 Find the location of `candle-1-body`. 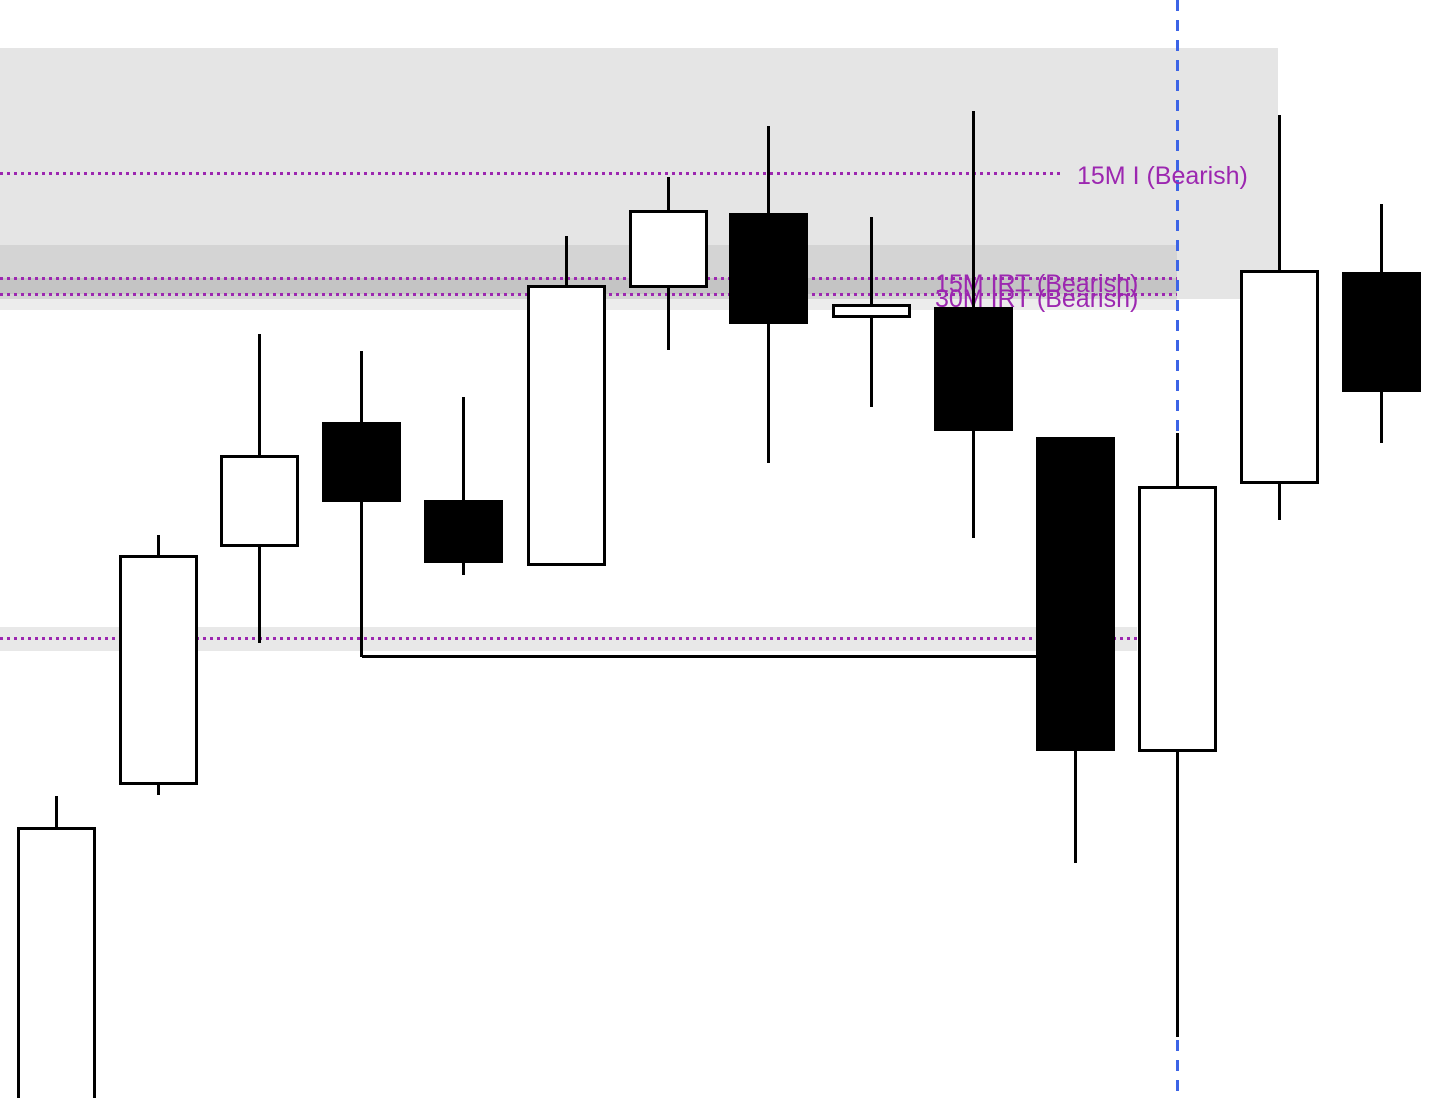

candle-1-body is located at coordinates (56, 962).